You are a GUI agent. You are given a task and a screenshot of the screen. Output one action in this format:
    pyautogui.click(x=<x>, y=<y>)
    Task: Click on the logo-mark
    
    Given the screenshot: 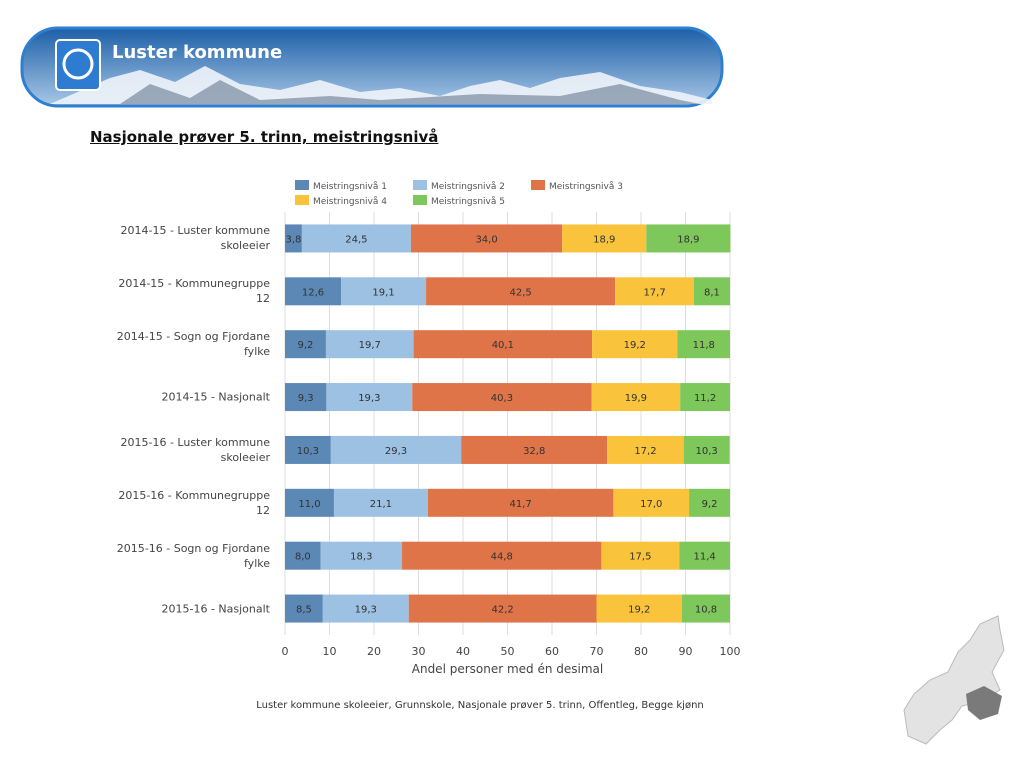 What is the action you would take?
    pyautogui.click(x=78, y=64)
    